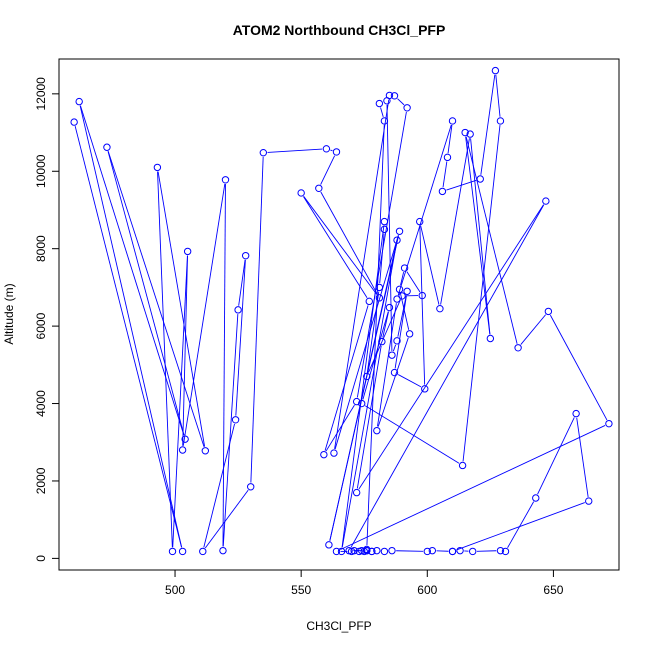  I want to click on x-tick-label: 600, so click(427, 590).